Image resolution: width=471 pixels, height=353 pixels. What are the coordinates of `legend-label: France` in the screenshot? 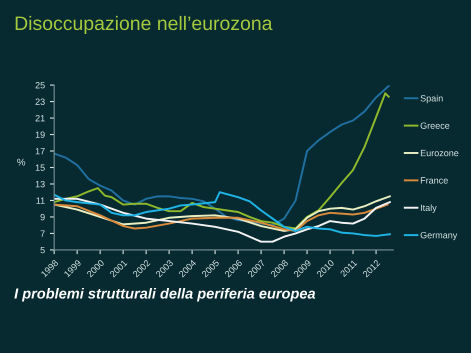 It's located at (434, 180).